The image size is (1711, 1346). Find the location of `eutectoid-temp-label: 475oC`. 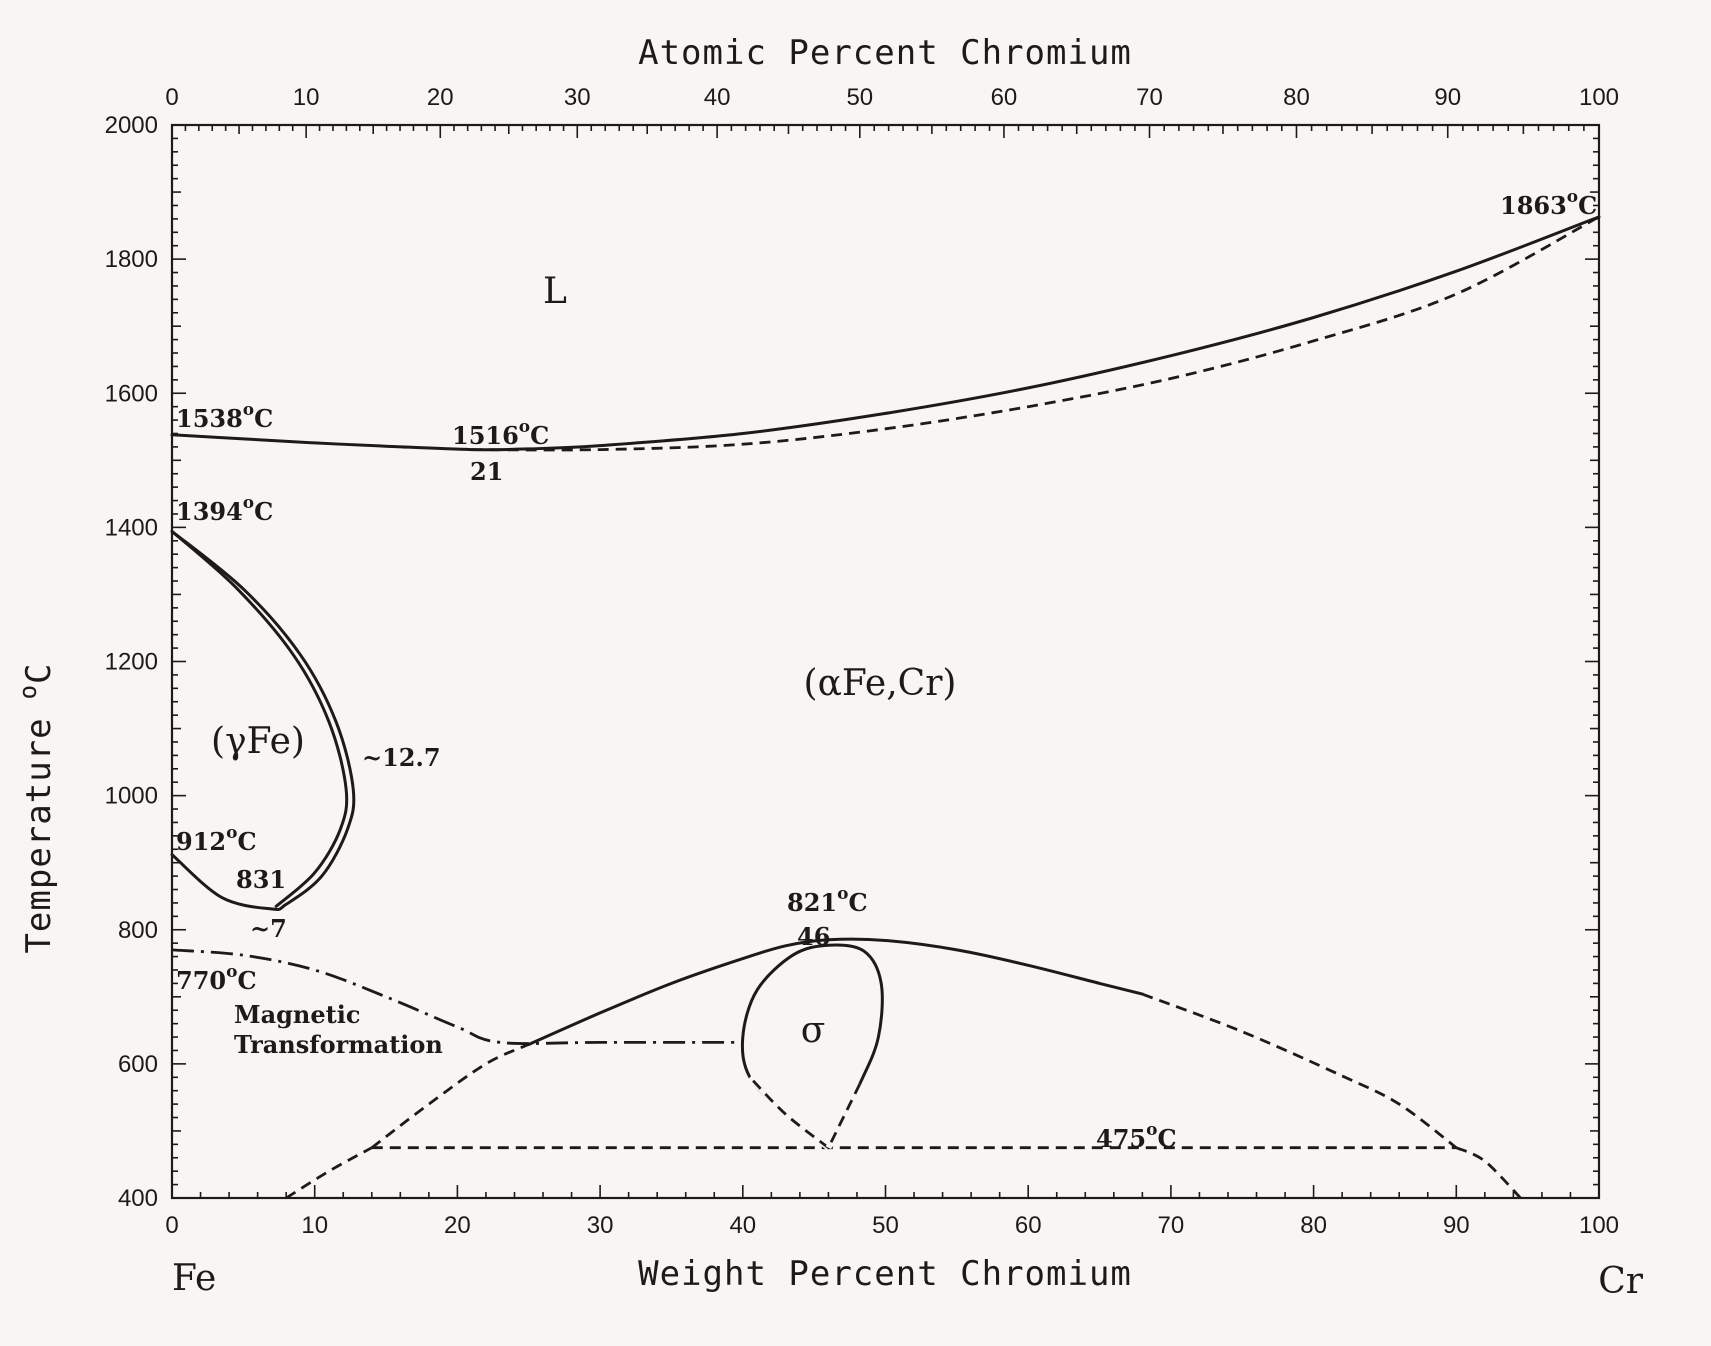

eutectoid-temp-label: 475oC is located at coordinates (1136, 1136).